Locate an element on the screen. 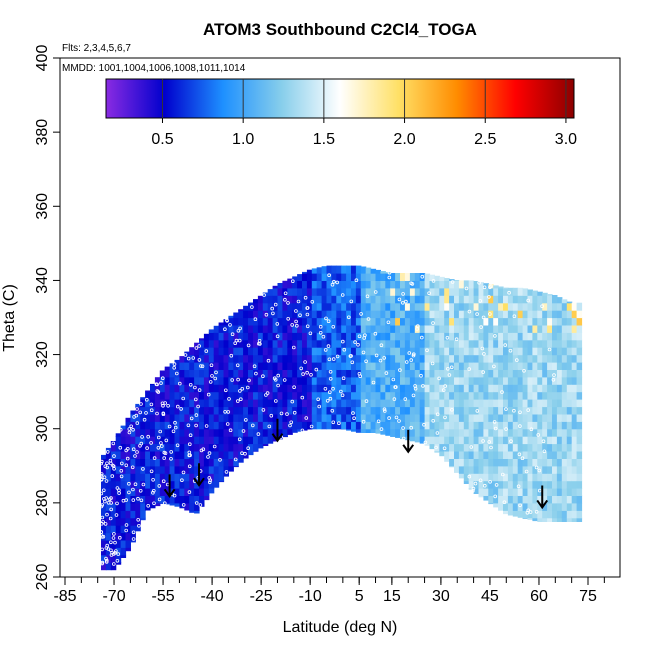 The height and width of the screenshot is (650, 650). colorbar-tick-label: 2.0 is located at coordinates (404, 139).